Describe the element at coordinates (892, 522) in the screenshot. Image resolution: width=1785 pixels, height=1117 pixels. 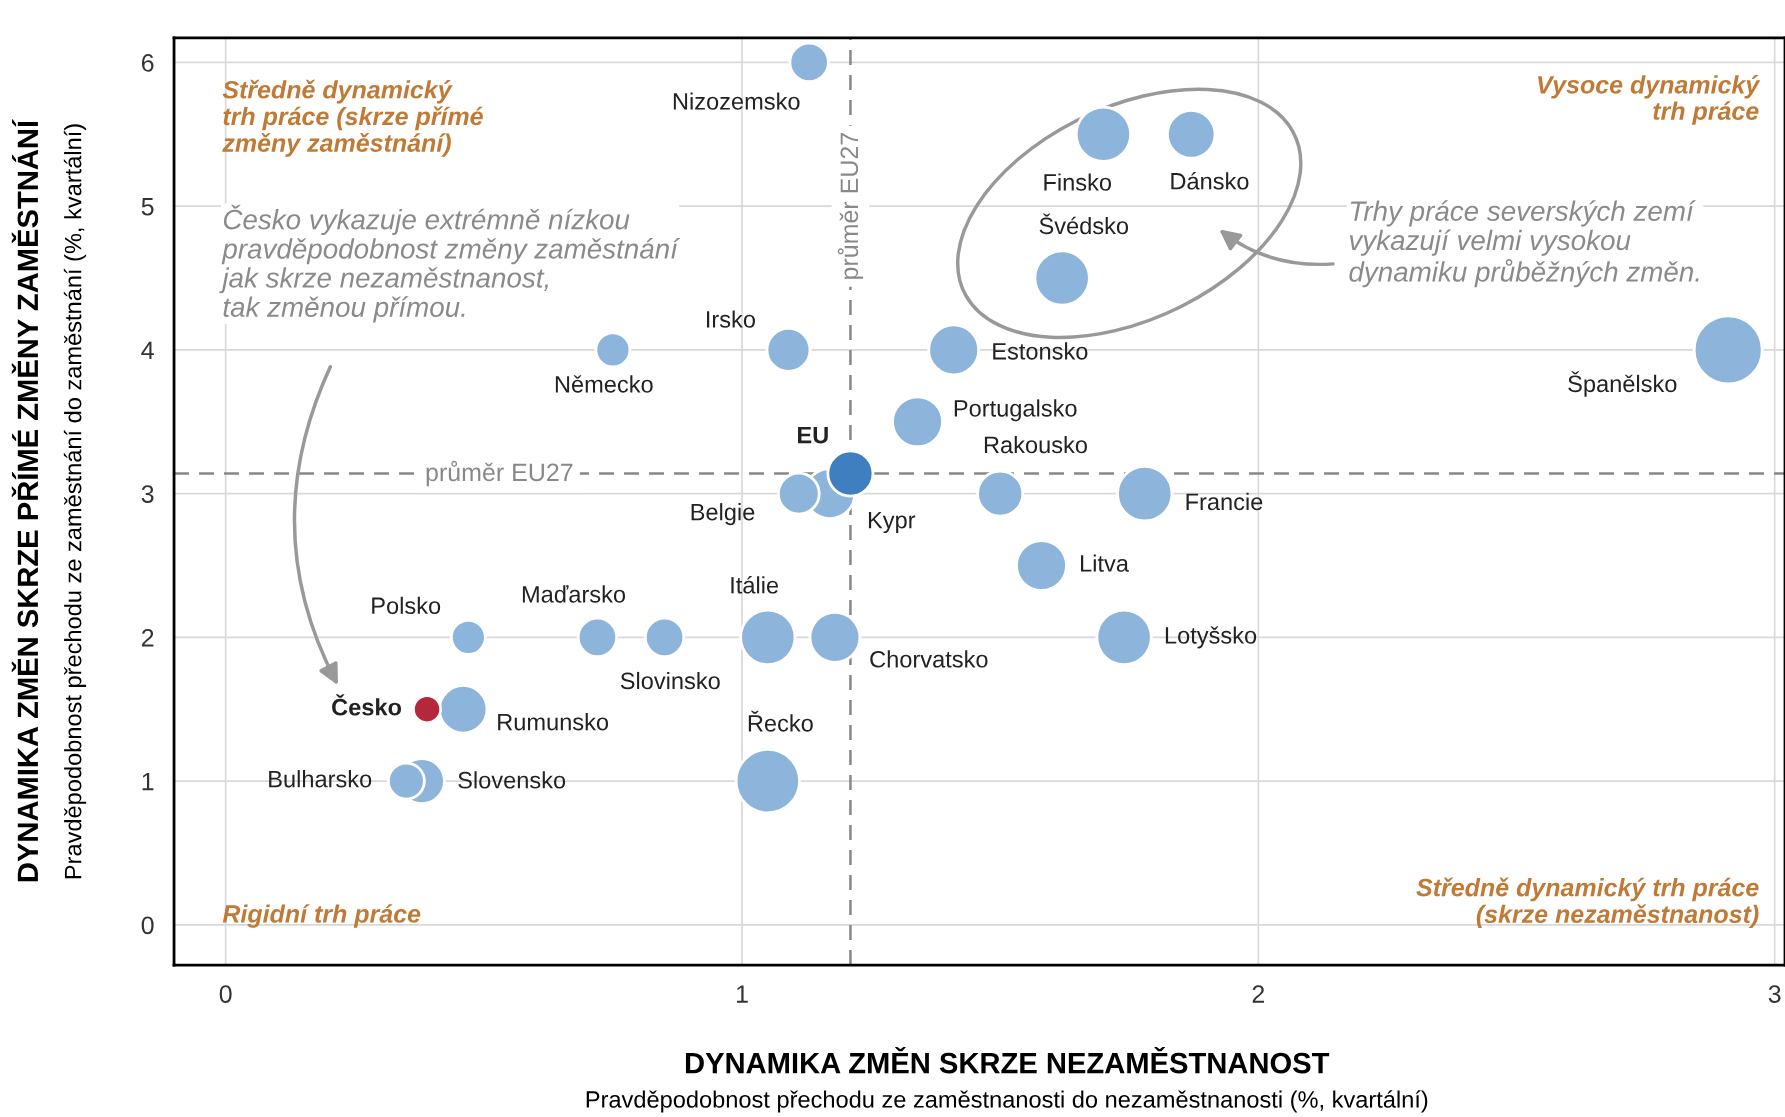
I see `series-label: Kypr` at that location.